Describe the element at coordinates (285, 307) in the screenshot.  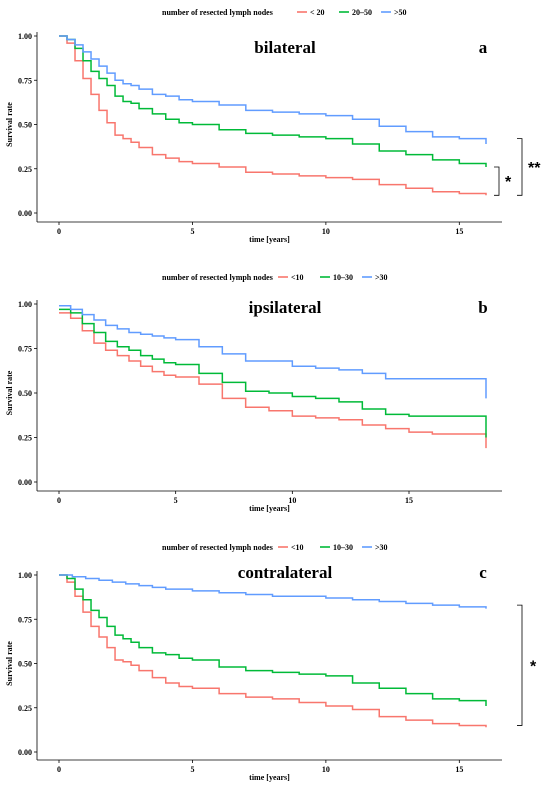
I see `panel-title: ipsilateral` at that location.